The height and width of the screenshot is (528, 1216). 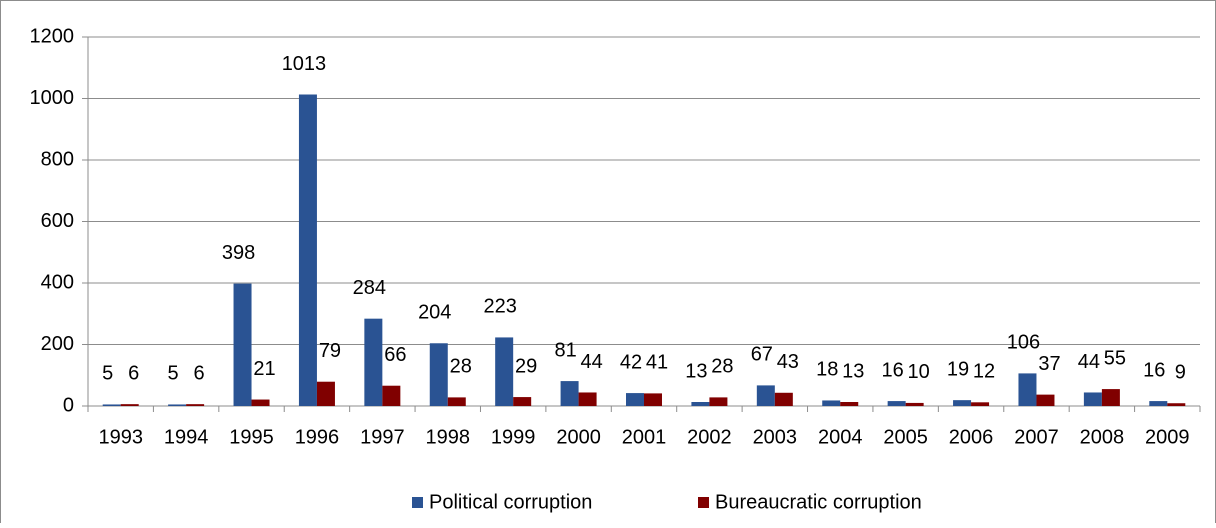 I want to click on data-label: 284, so click(x=369, y=288).